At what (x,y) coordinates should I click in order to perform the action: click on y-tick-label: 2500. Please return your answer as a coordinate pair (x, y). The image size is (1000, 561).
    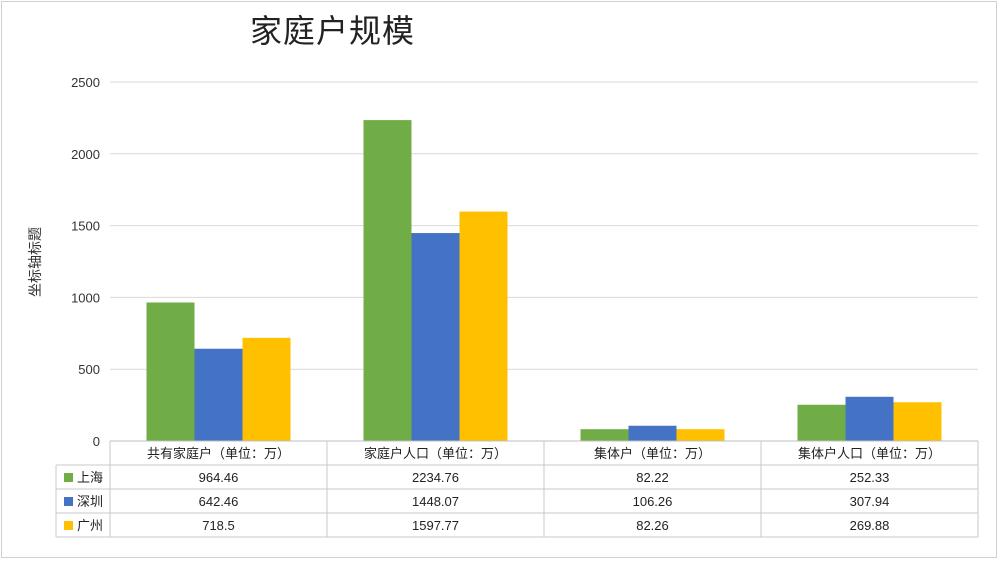
    Looking at the image, I should click on (85, 82).